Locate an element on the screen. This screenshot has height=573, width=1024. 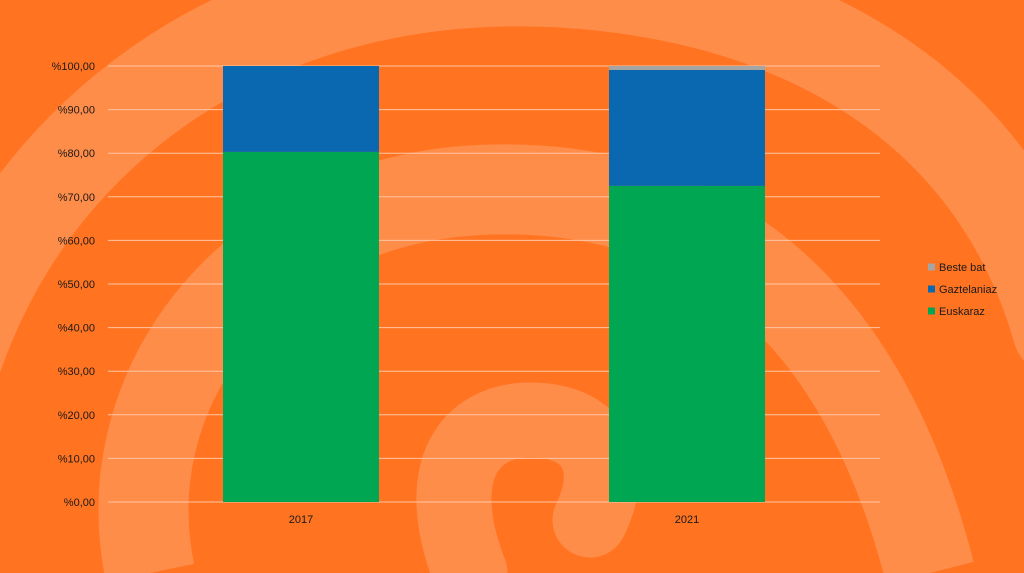
bar-euskaraz-2021 is located at coordinates (687, 343).